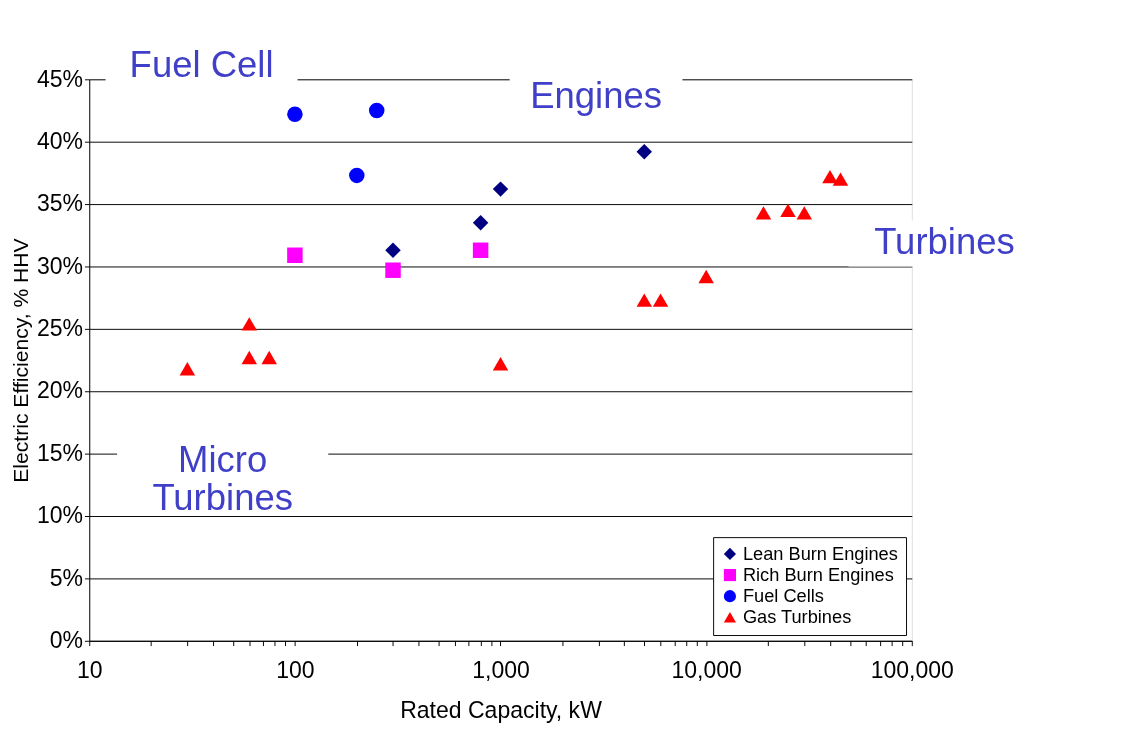 This screenshot has width=1146, height=748. I want to click on legend-label: Fuel Cells, so click(783, 595).